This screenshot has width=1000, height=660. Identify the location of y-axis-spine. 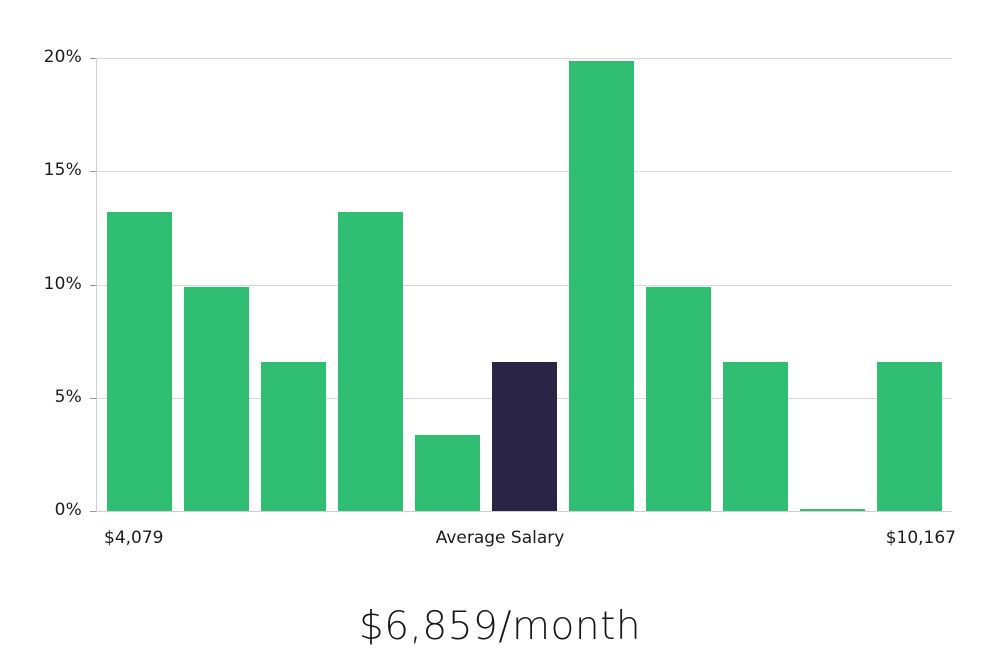
(96, 284).